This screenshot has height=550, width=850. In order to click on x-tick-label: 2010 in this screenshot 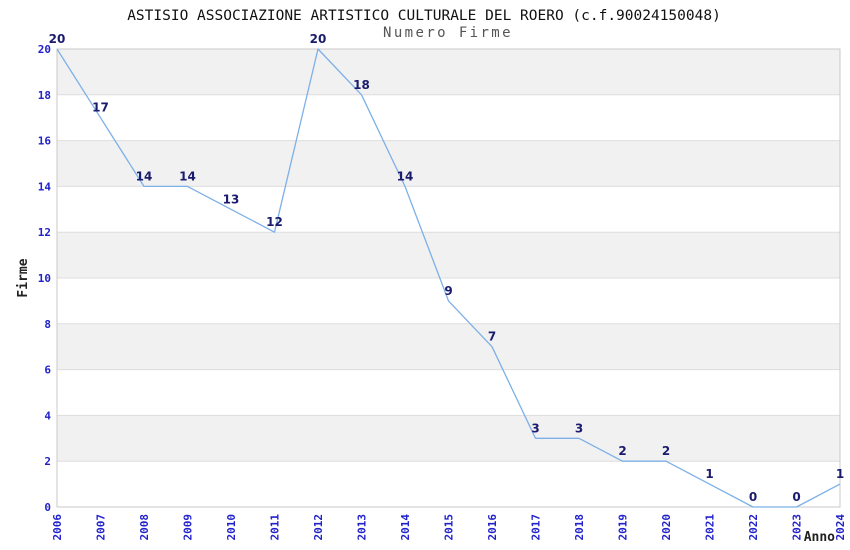, I will do `click(231, 527)`.